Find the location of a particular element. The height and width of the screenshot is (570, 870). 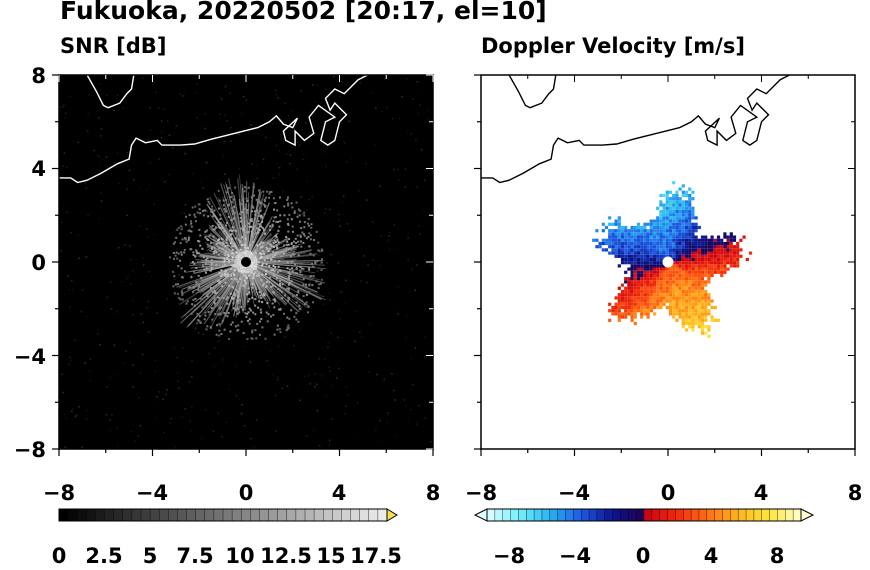

coastline-island-path is located at coordinates (532, 92).